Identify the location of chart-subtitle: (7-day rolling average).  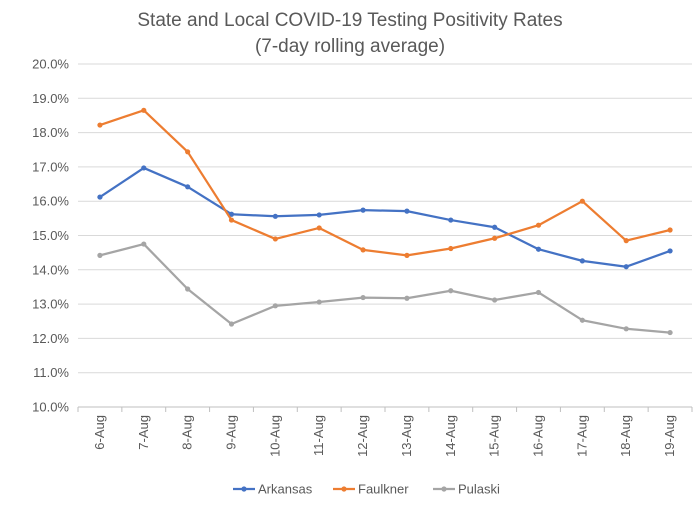
(350, 46).